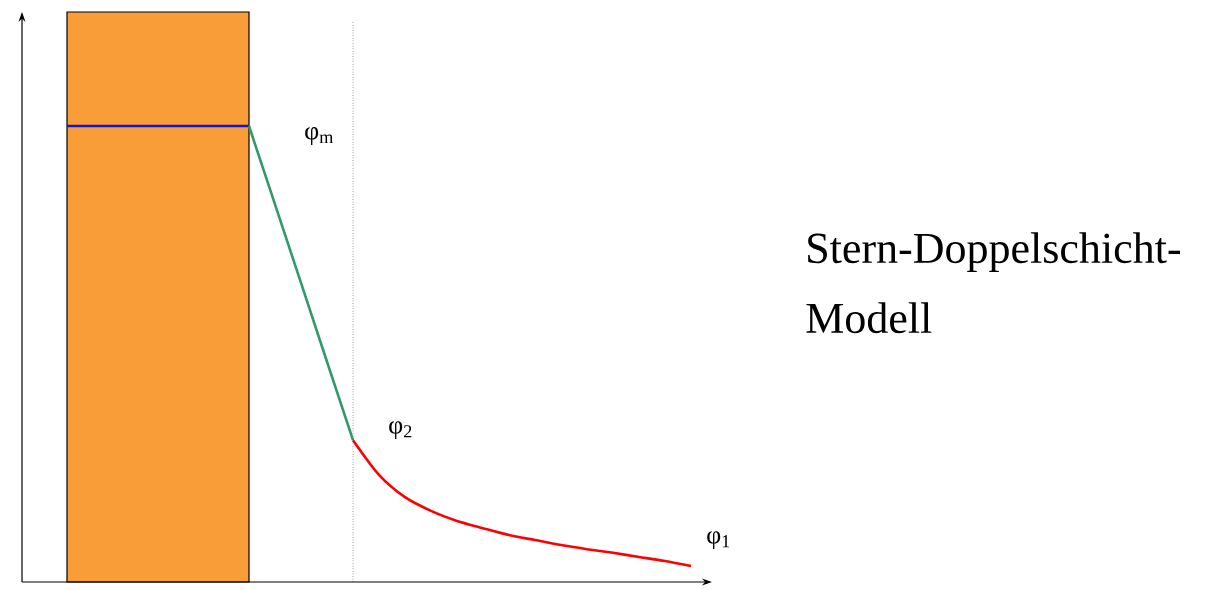 The height and width of the screenshot is (590, 1224). I want to click on text: φ$_{1}$, so click(718, 540).